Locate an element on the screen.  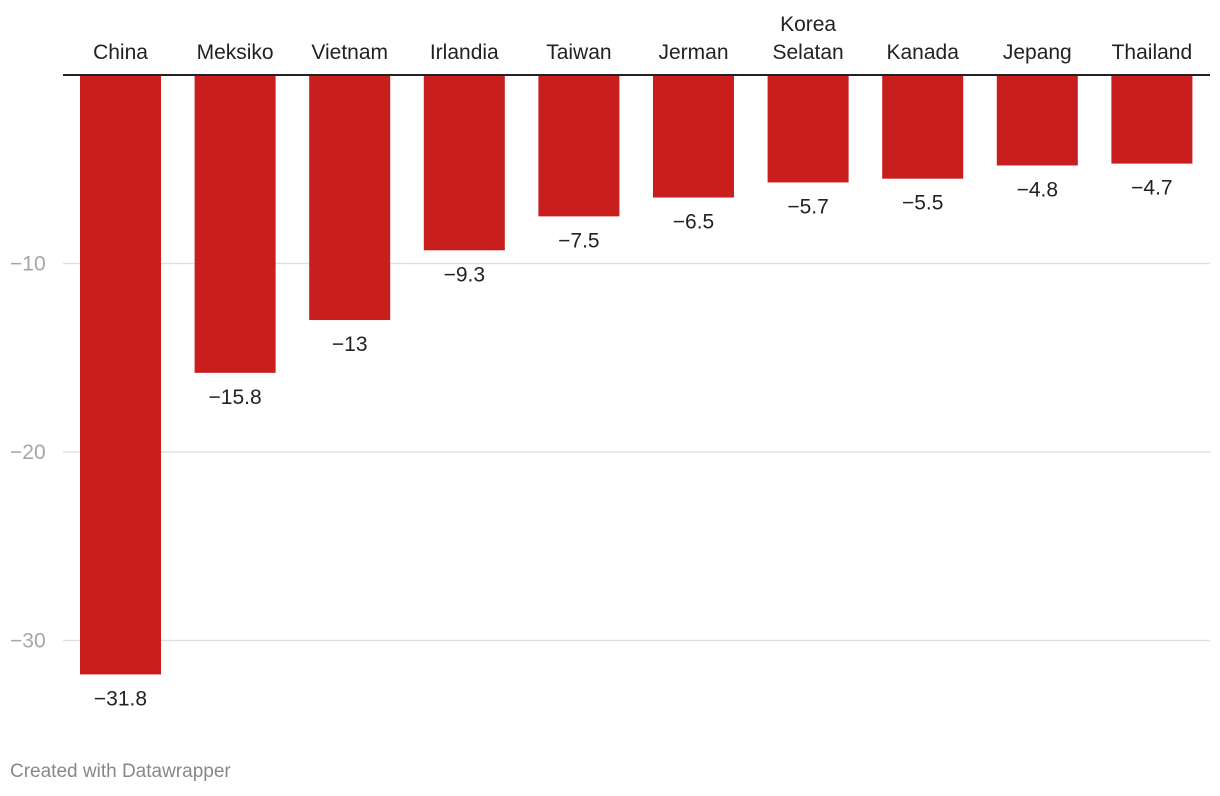
category-label-line: Taiwan is located at coordinates (578, 52).